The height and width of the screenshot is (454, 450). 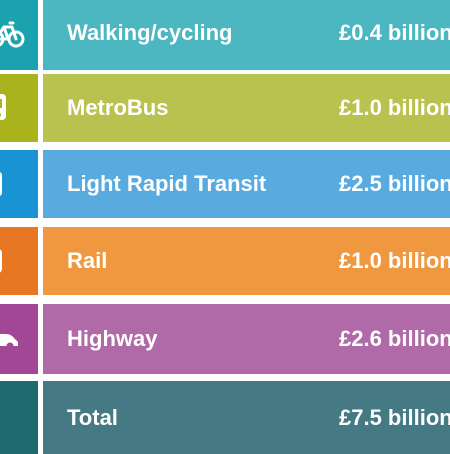 I want to click on row-light-rapid-transit: Light Rapid Transit £2.5 billion, so click(x=225, y=184).